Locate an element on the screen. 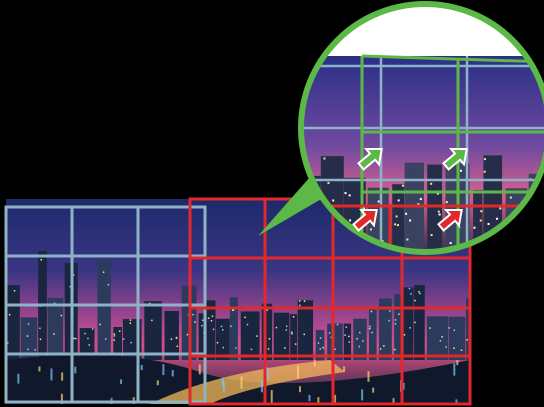 The height and width of the screenshot is (407, 544). green-arrow-right is located at coordinates (455, 159).